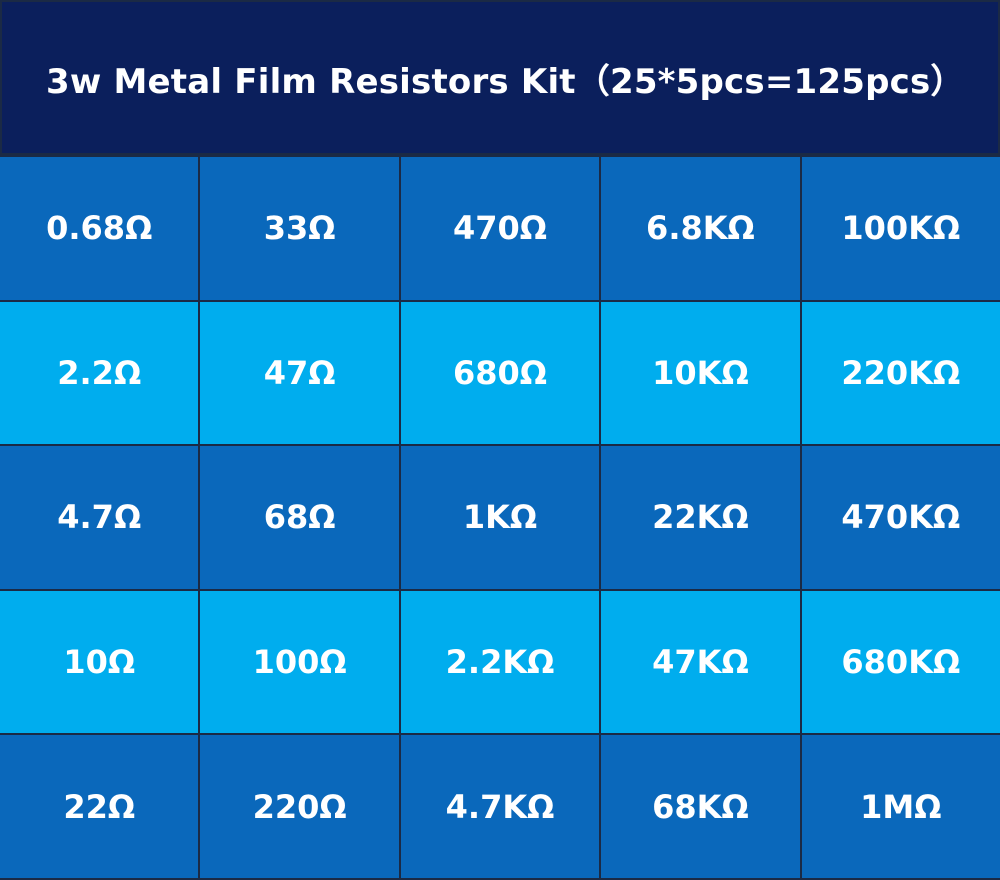 Image resolution: width=1000 pixels, height=880 pixels. Describe the element at coordinates (99, 662) in the screenshot. I see `table-cell: 10Ω` at that location.